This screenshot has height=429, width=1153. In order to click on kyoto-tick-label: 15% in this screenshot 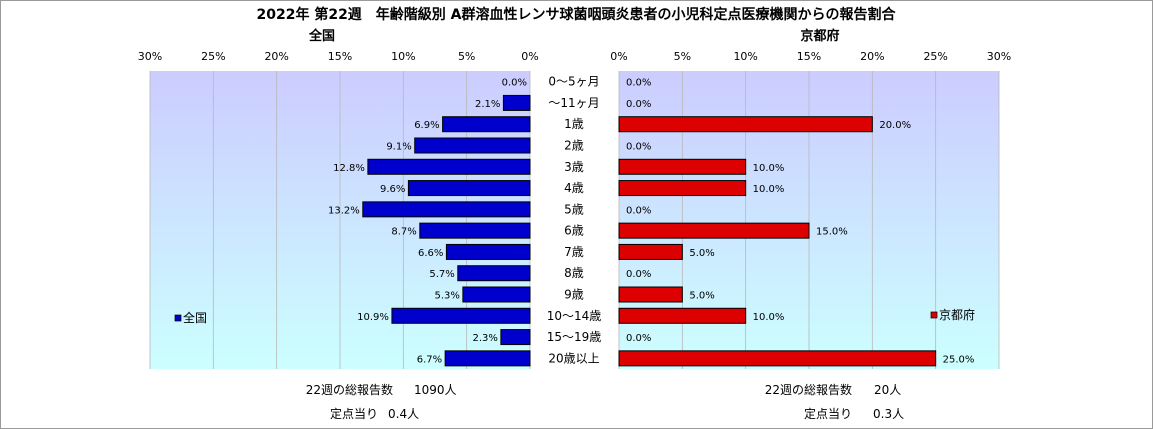, I will do `click(809, 56)`.